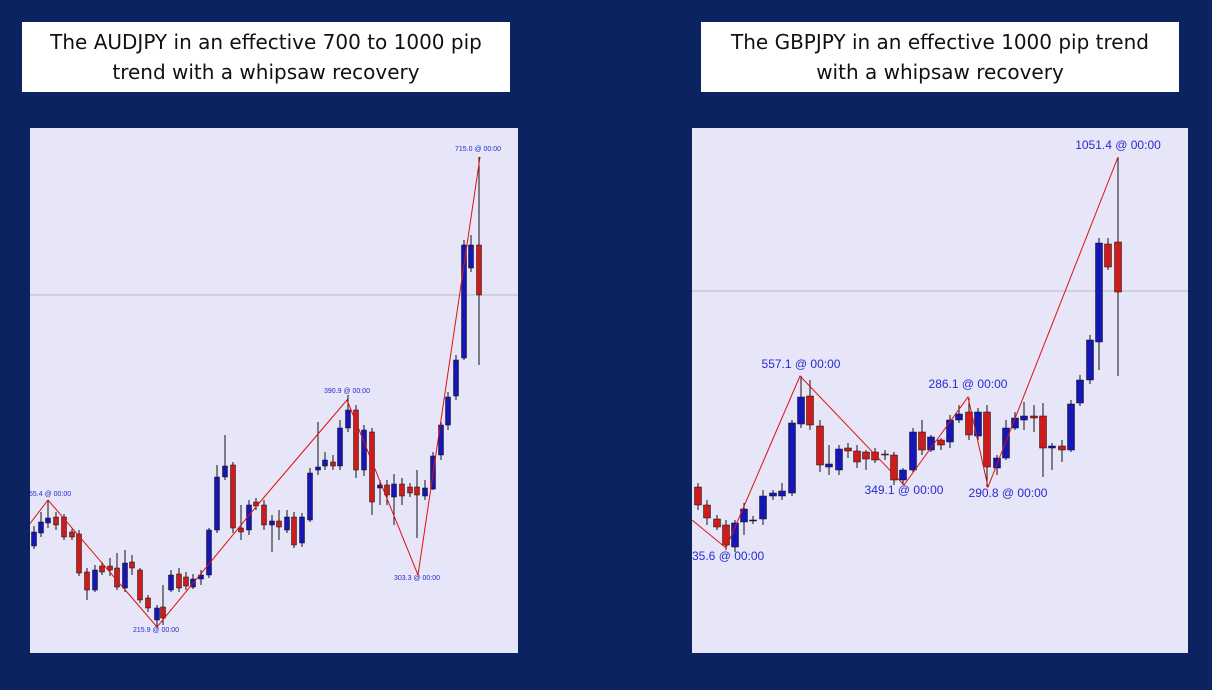 The height and width of the screenshot is (690, 1212). What do you see at coordinates (801, 364) in the screenshot?
I see `zigzag-label: 557.1 @ 00:00` at bounding box center [801, 364].